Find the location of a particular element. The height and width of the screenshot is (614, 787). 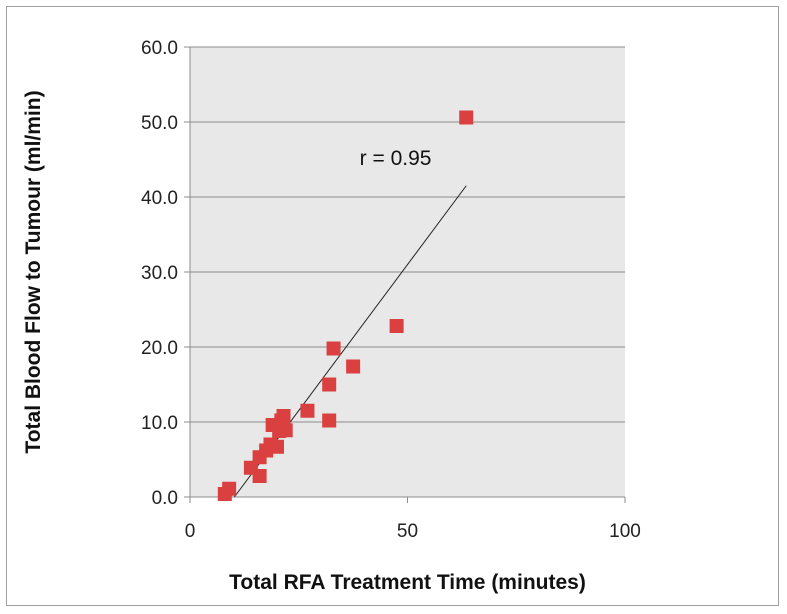

y-tick-label-3: 30.0 is located at coordinates (159, 273).